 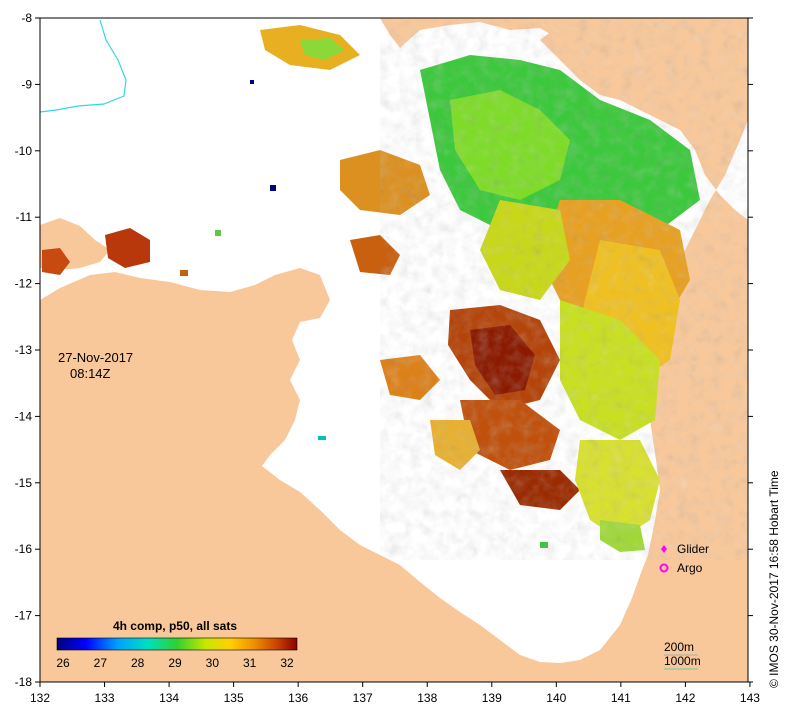 What do you see at coordinates (682, 661) in the screenshot?
I see `contour-1000m-label: 1000m` at bounding box center [682, 661].